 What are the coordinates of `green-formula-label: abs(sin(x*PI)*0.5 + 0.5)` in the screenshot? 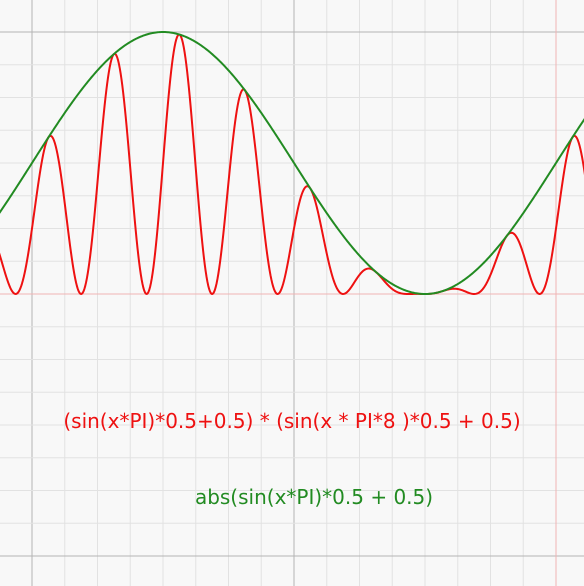 It's located at (314, 497).